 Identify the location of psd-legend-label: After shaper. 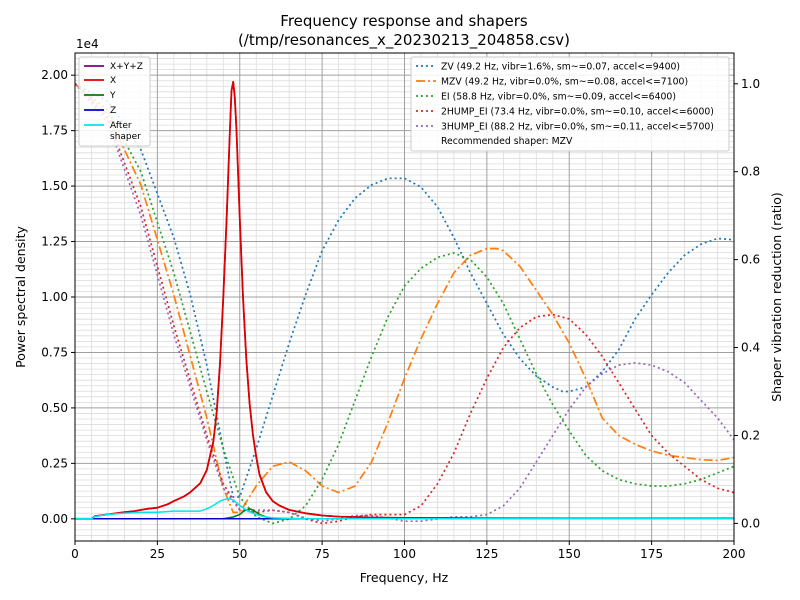
(125, 131).